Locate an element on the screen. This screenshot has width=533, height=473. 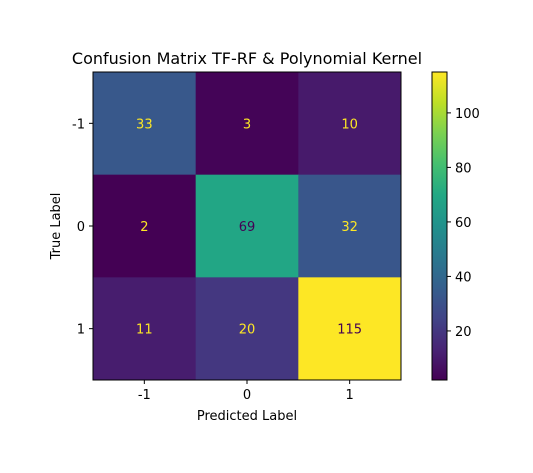
x-tick-label: -1 is located at coordinates (144, 395).